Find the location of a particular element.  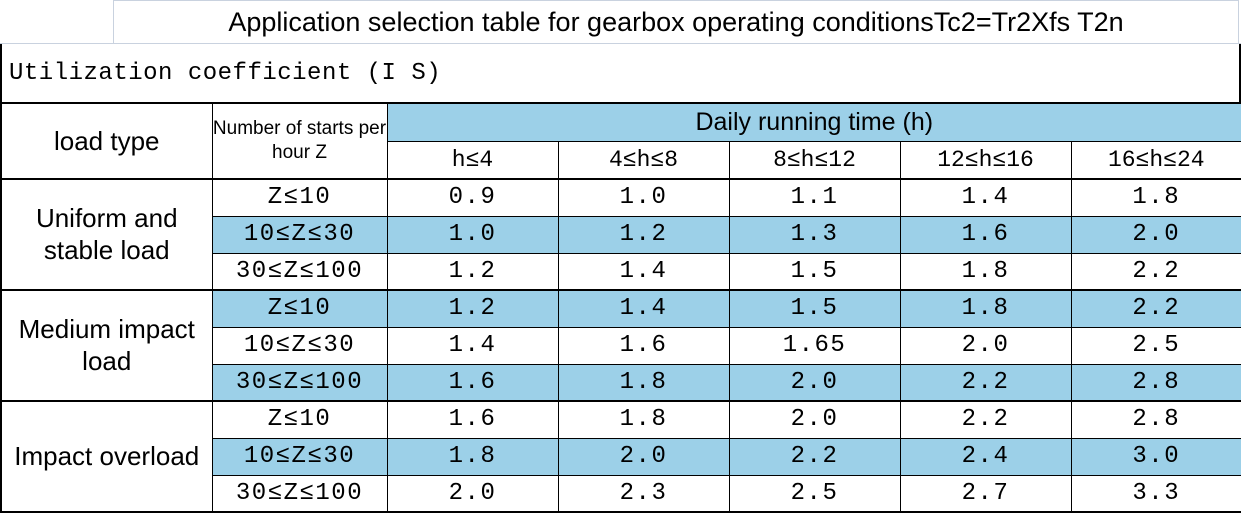

load-type-column-header: load type is located at coordinates (106, 141).